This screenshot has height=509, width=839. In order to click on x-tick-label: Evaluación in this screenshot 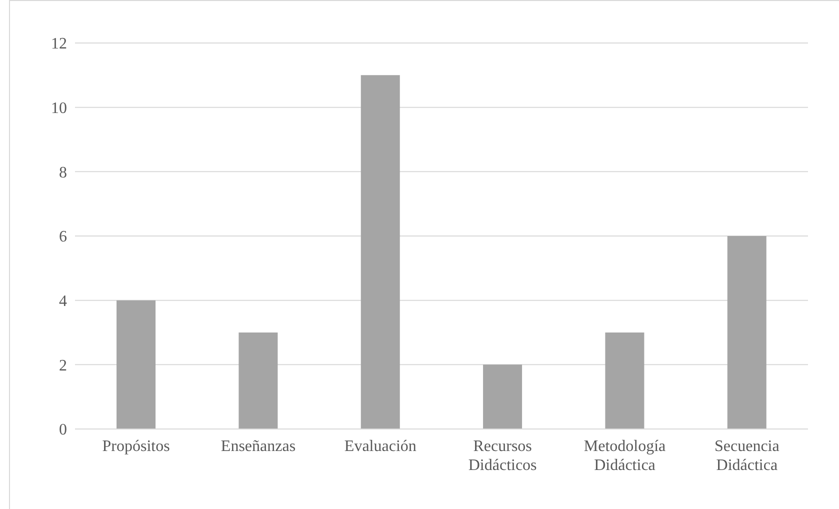, I will do `click(380, 446)`.